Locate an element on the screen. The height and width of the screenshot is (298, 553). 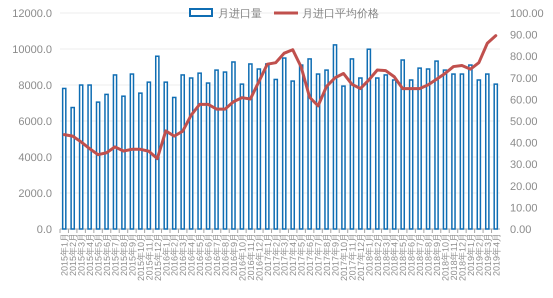
y-tick-label: 6000.0 is located at coordinates (35, 122).